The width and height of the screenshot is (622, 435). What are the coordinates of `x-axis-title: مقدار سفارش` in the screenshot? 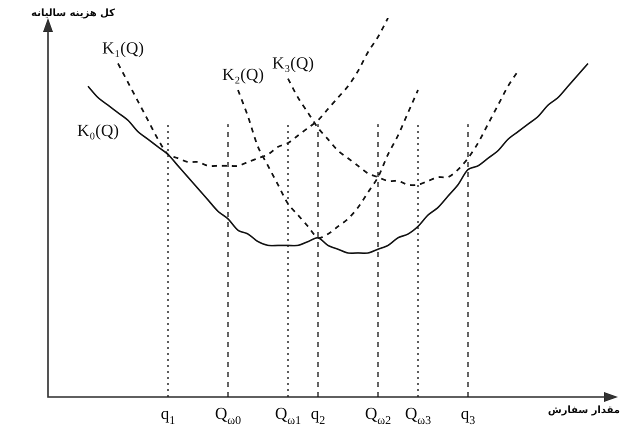 It's located at (584, 410).